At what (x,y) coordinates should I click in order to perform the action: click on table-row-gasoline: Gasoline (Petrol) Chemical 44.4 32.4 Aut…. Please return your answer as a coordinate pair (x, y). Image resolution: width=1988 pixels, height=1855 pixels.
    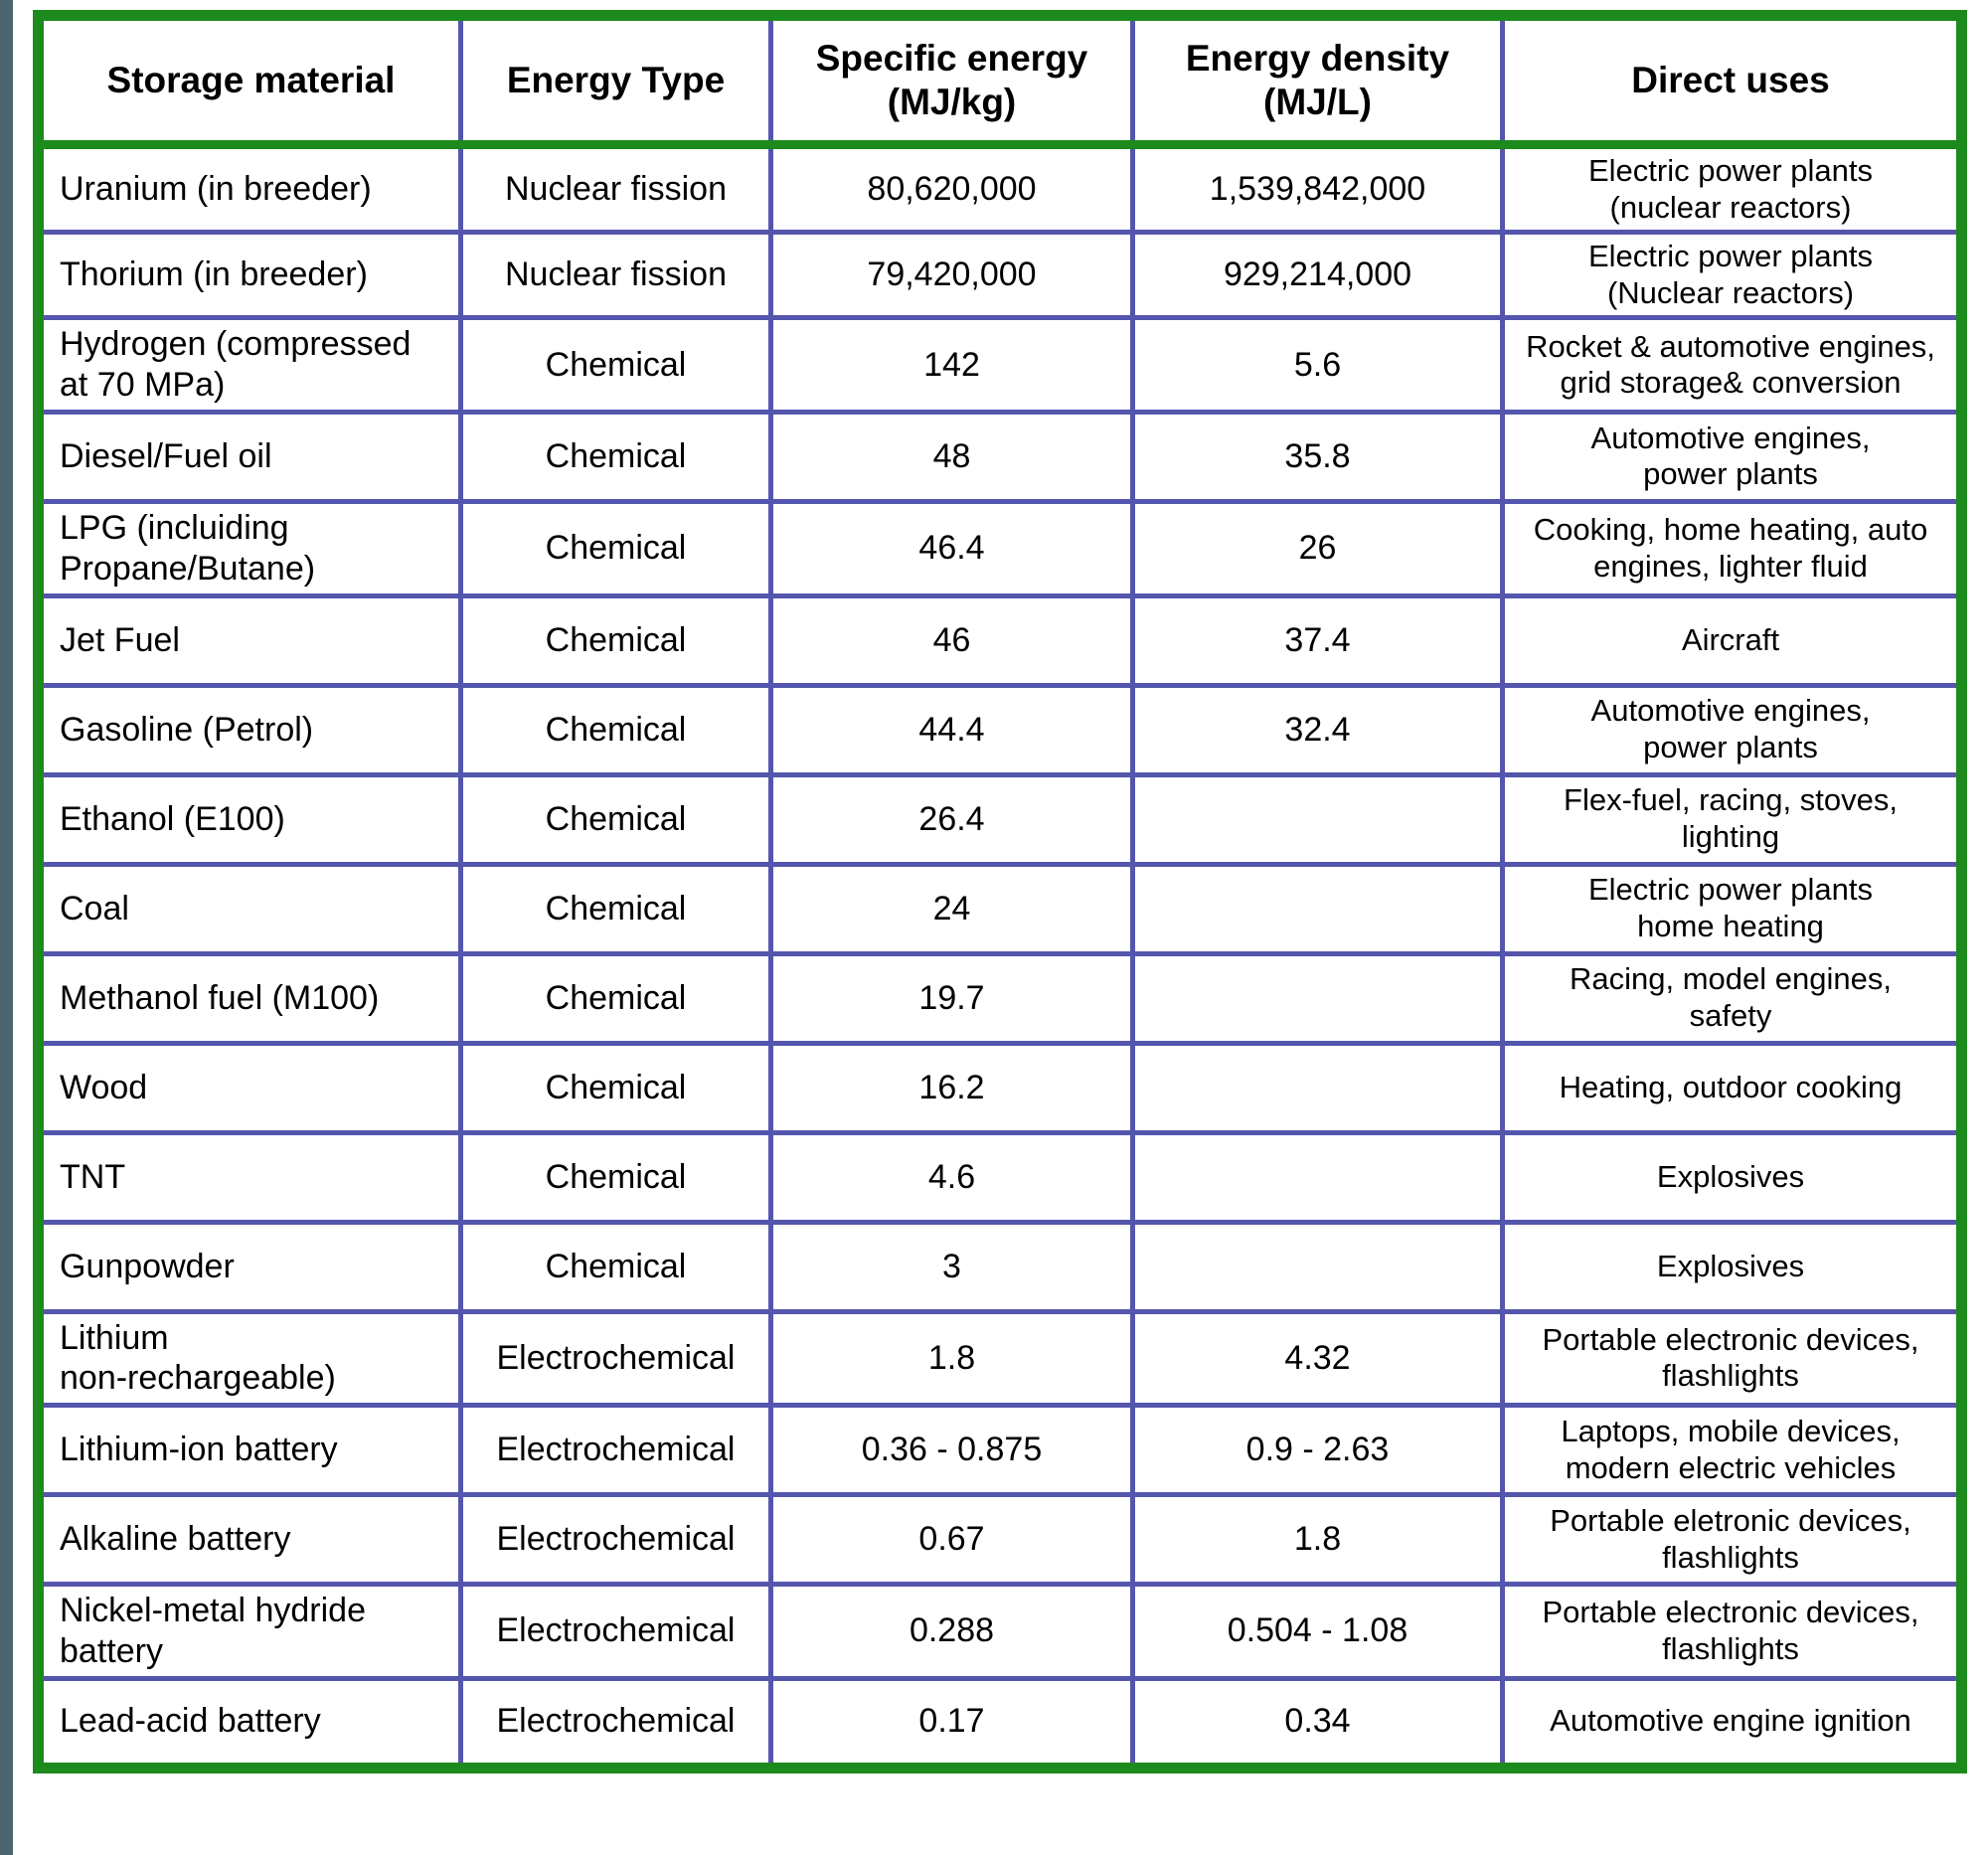
    Looking at the image, I should click on (1000, 729).